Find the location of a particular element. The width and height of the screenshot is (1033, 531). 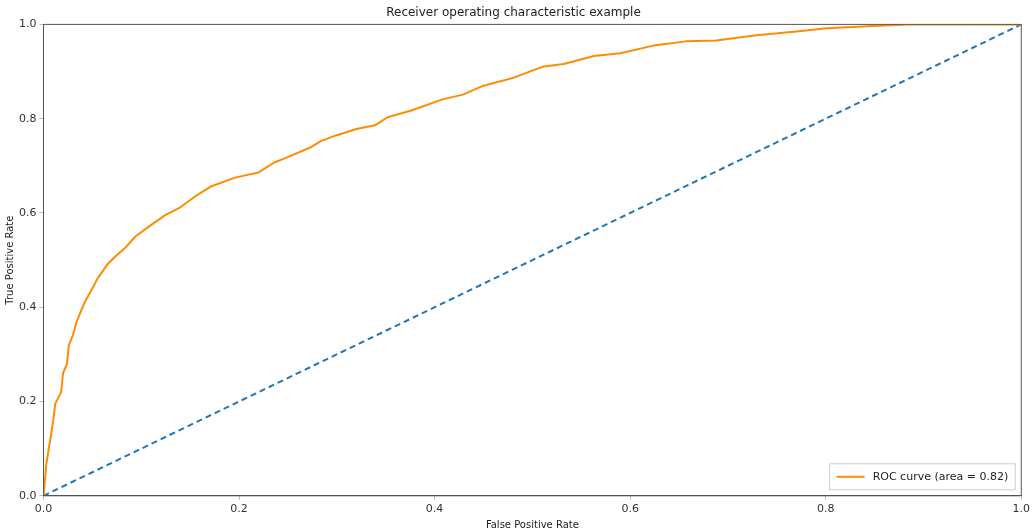

x-tick-label: 0.6 is located at coordinates (630, 509).